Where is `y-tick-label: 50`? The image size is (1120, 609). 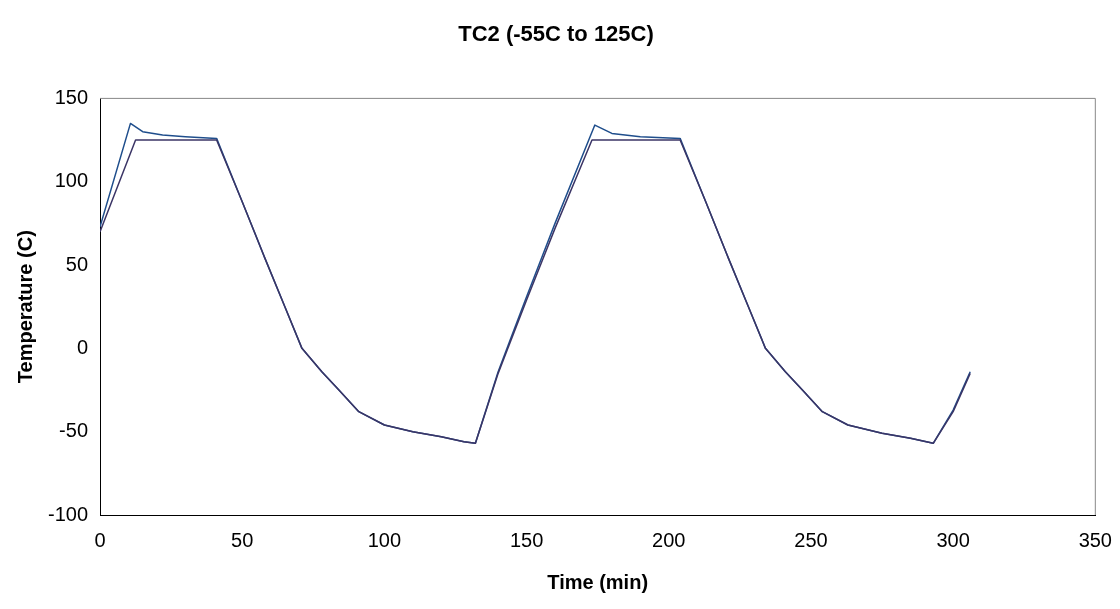 y-tick-label: 50 is located at coordinates (77, 263).